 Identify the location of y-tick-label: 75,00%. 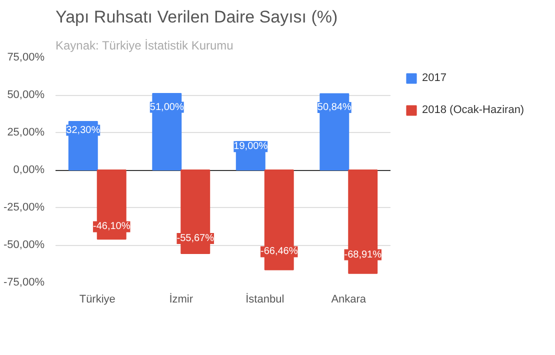
(26, 58).